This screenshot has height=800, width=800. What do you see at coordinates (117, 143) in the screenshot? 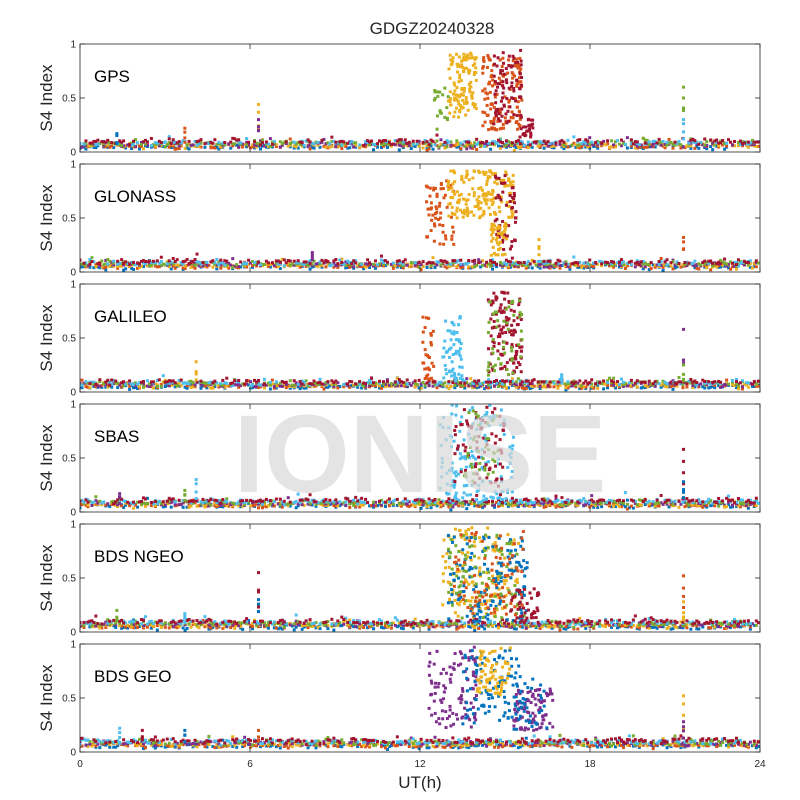
I see `spike-point` at bounding box center [117, 143].